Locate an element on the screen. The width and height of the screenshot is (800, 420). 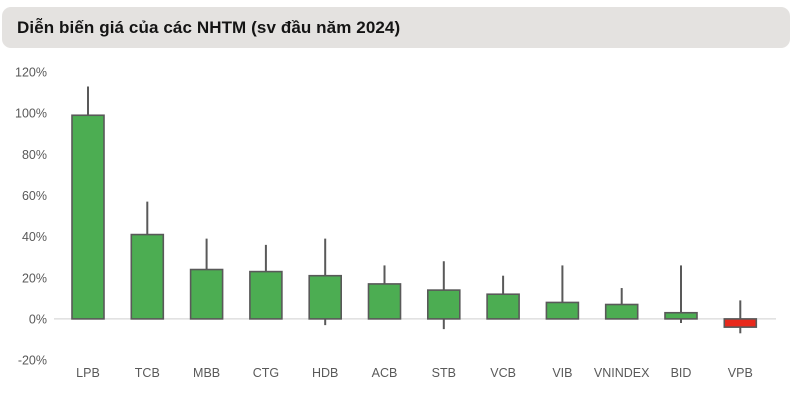
x-axis-label-vib: VIB is located at coordinates (562, 373).